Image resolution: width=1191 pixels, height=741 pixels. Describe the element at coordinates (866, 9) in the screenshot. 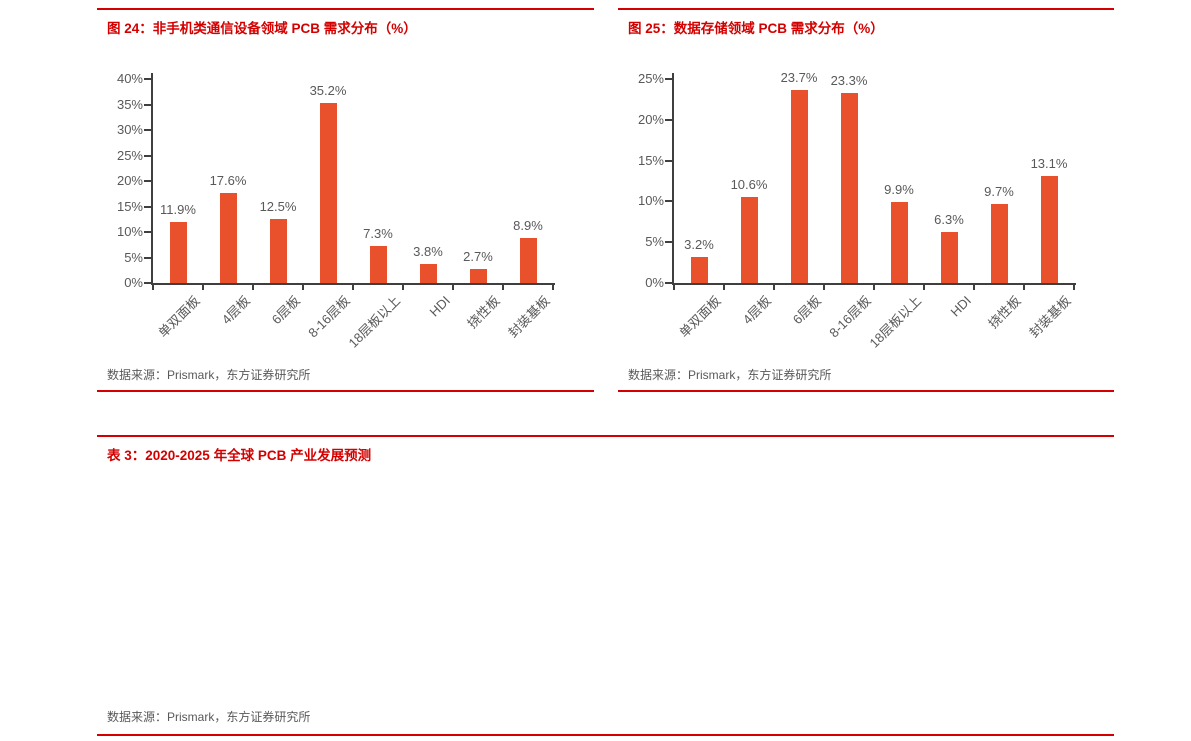

I see `figure-25-top-rule` at that location.